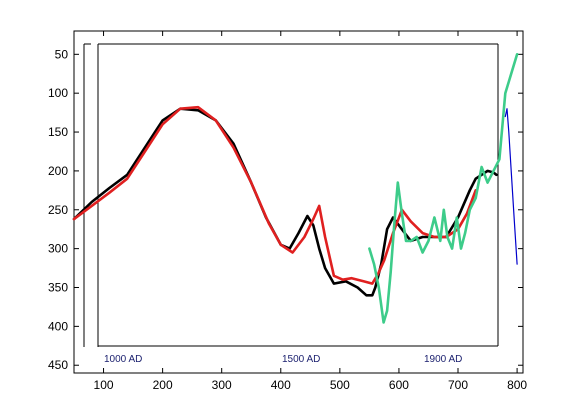  Describe the element at coordinates (58, 326) in the screenshot. I see `y-tick-label: 400` at that location.